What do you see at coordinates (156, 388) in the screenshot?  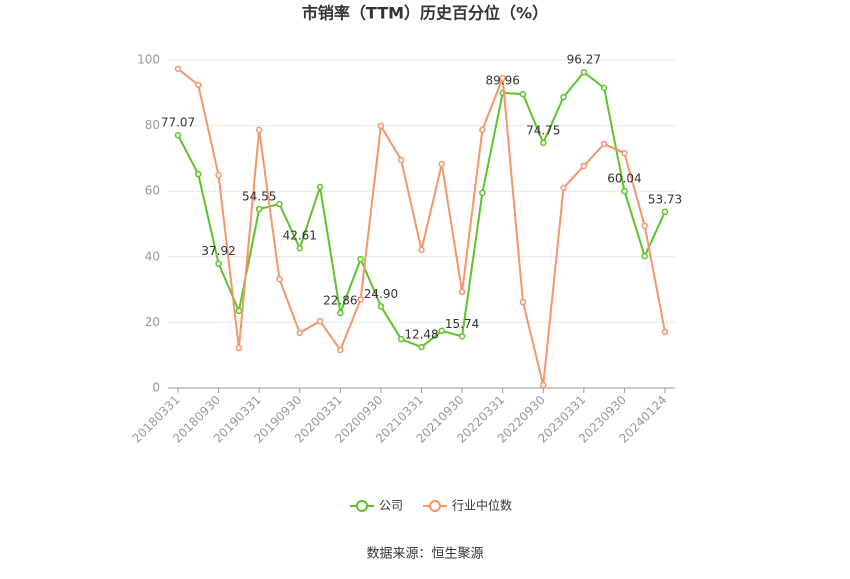 I see `y-tick-label: 0` at bounding box center [156, 388].